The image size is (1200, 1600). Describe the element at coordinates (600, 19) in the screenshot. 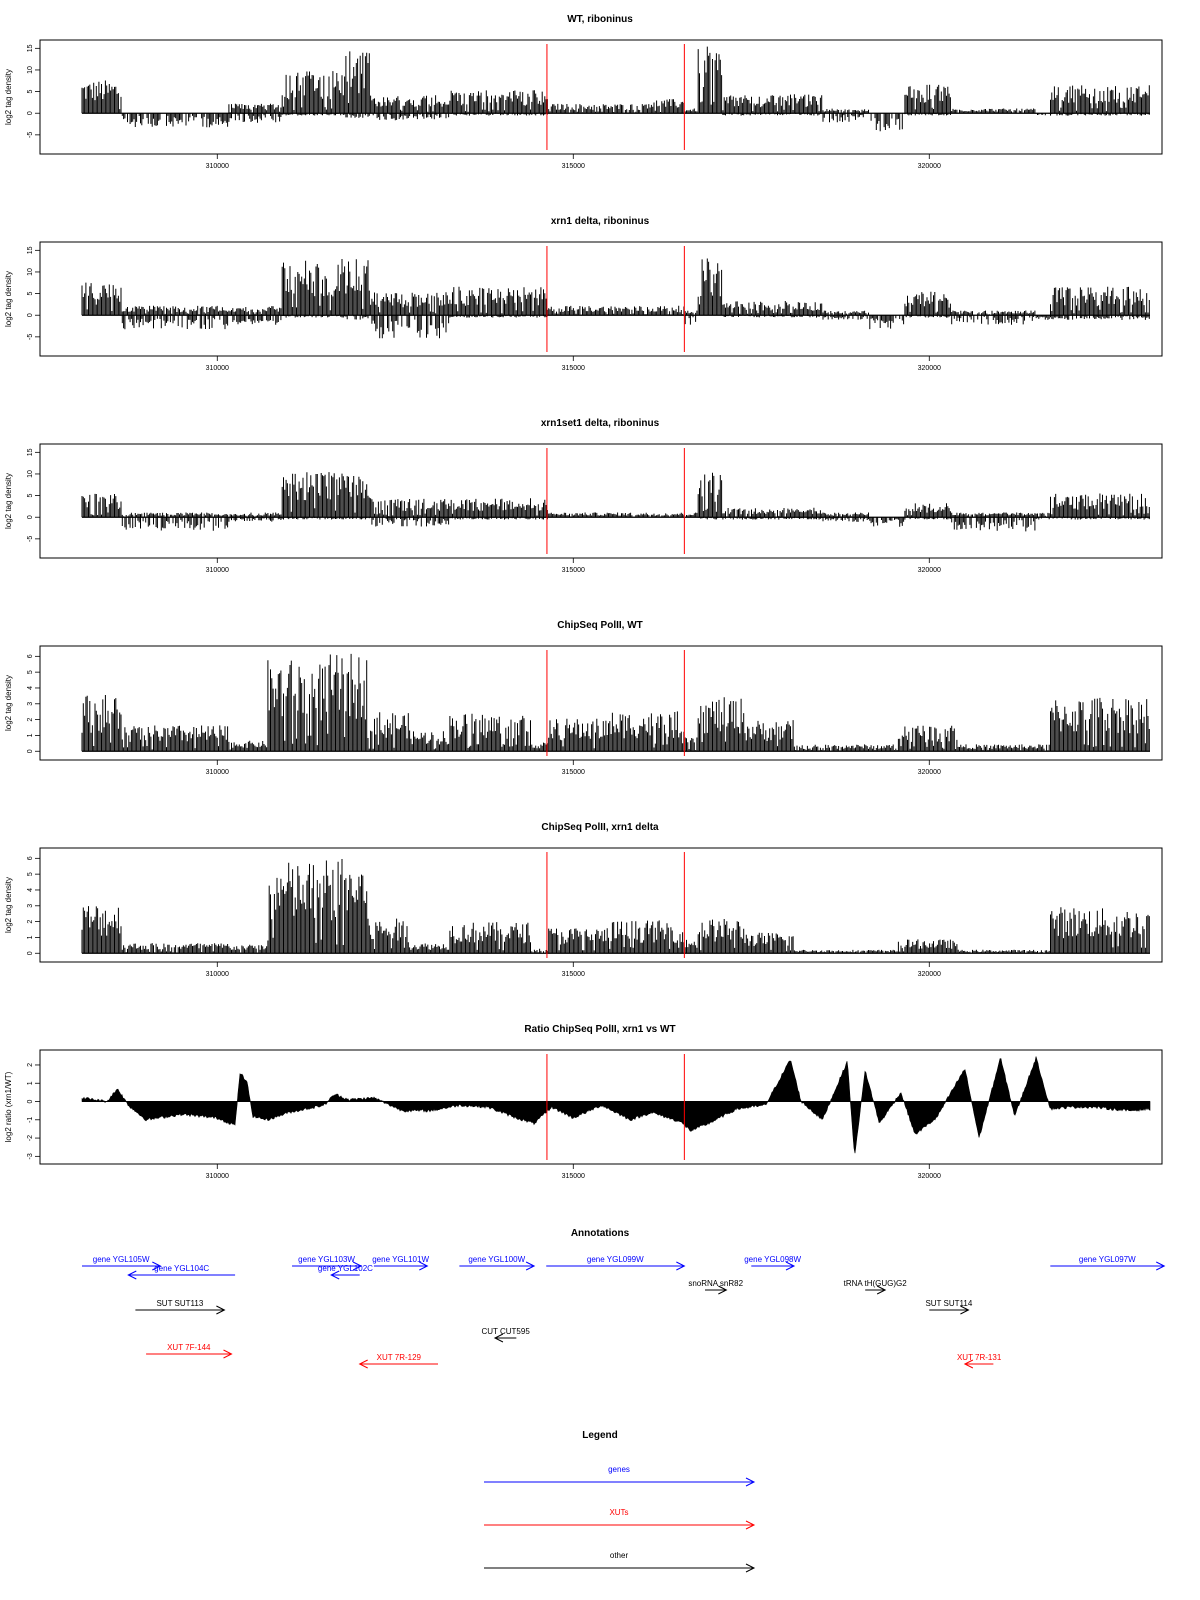

I see `panel-title: WT, riboninus` at that location.